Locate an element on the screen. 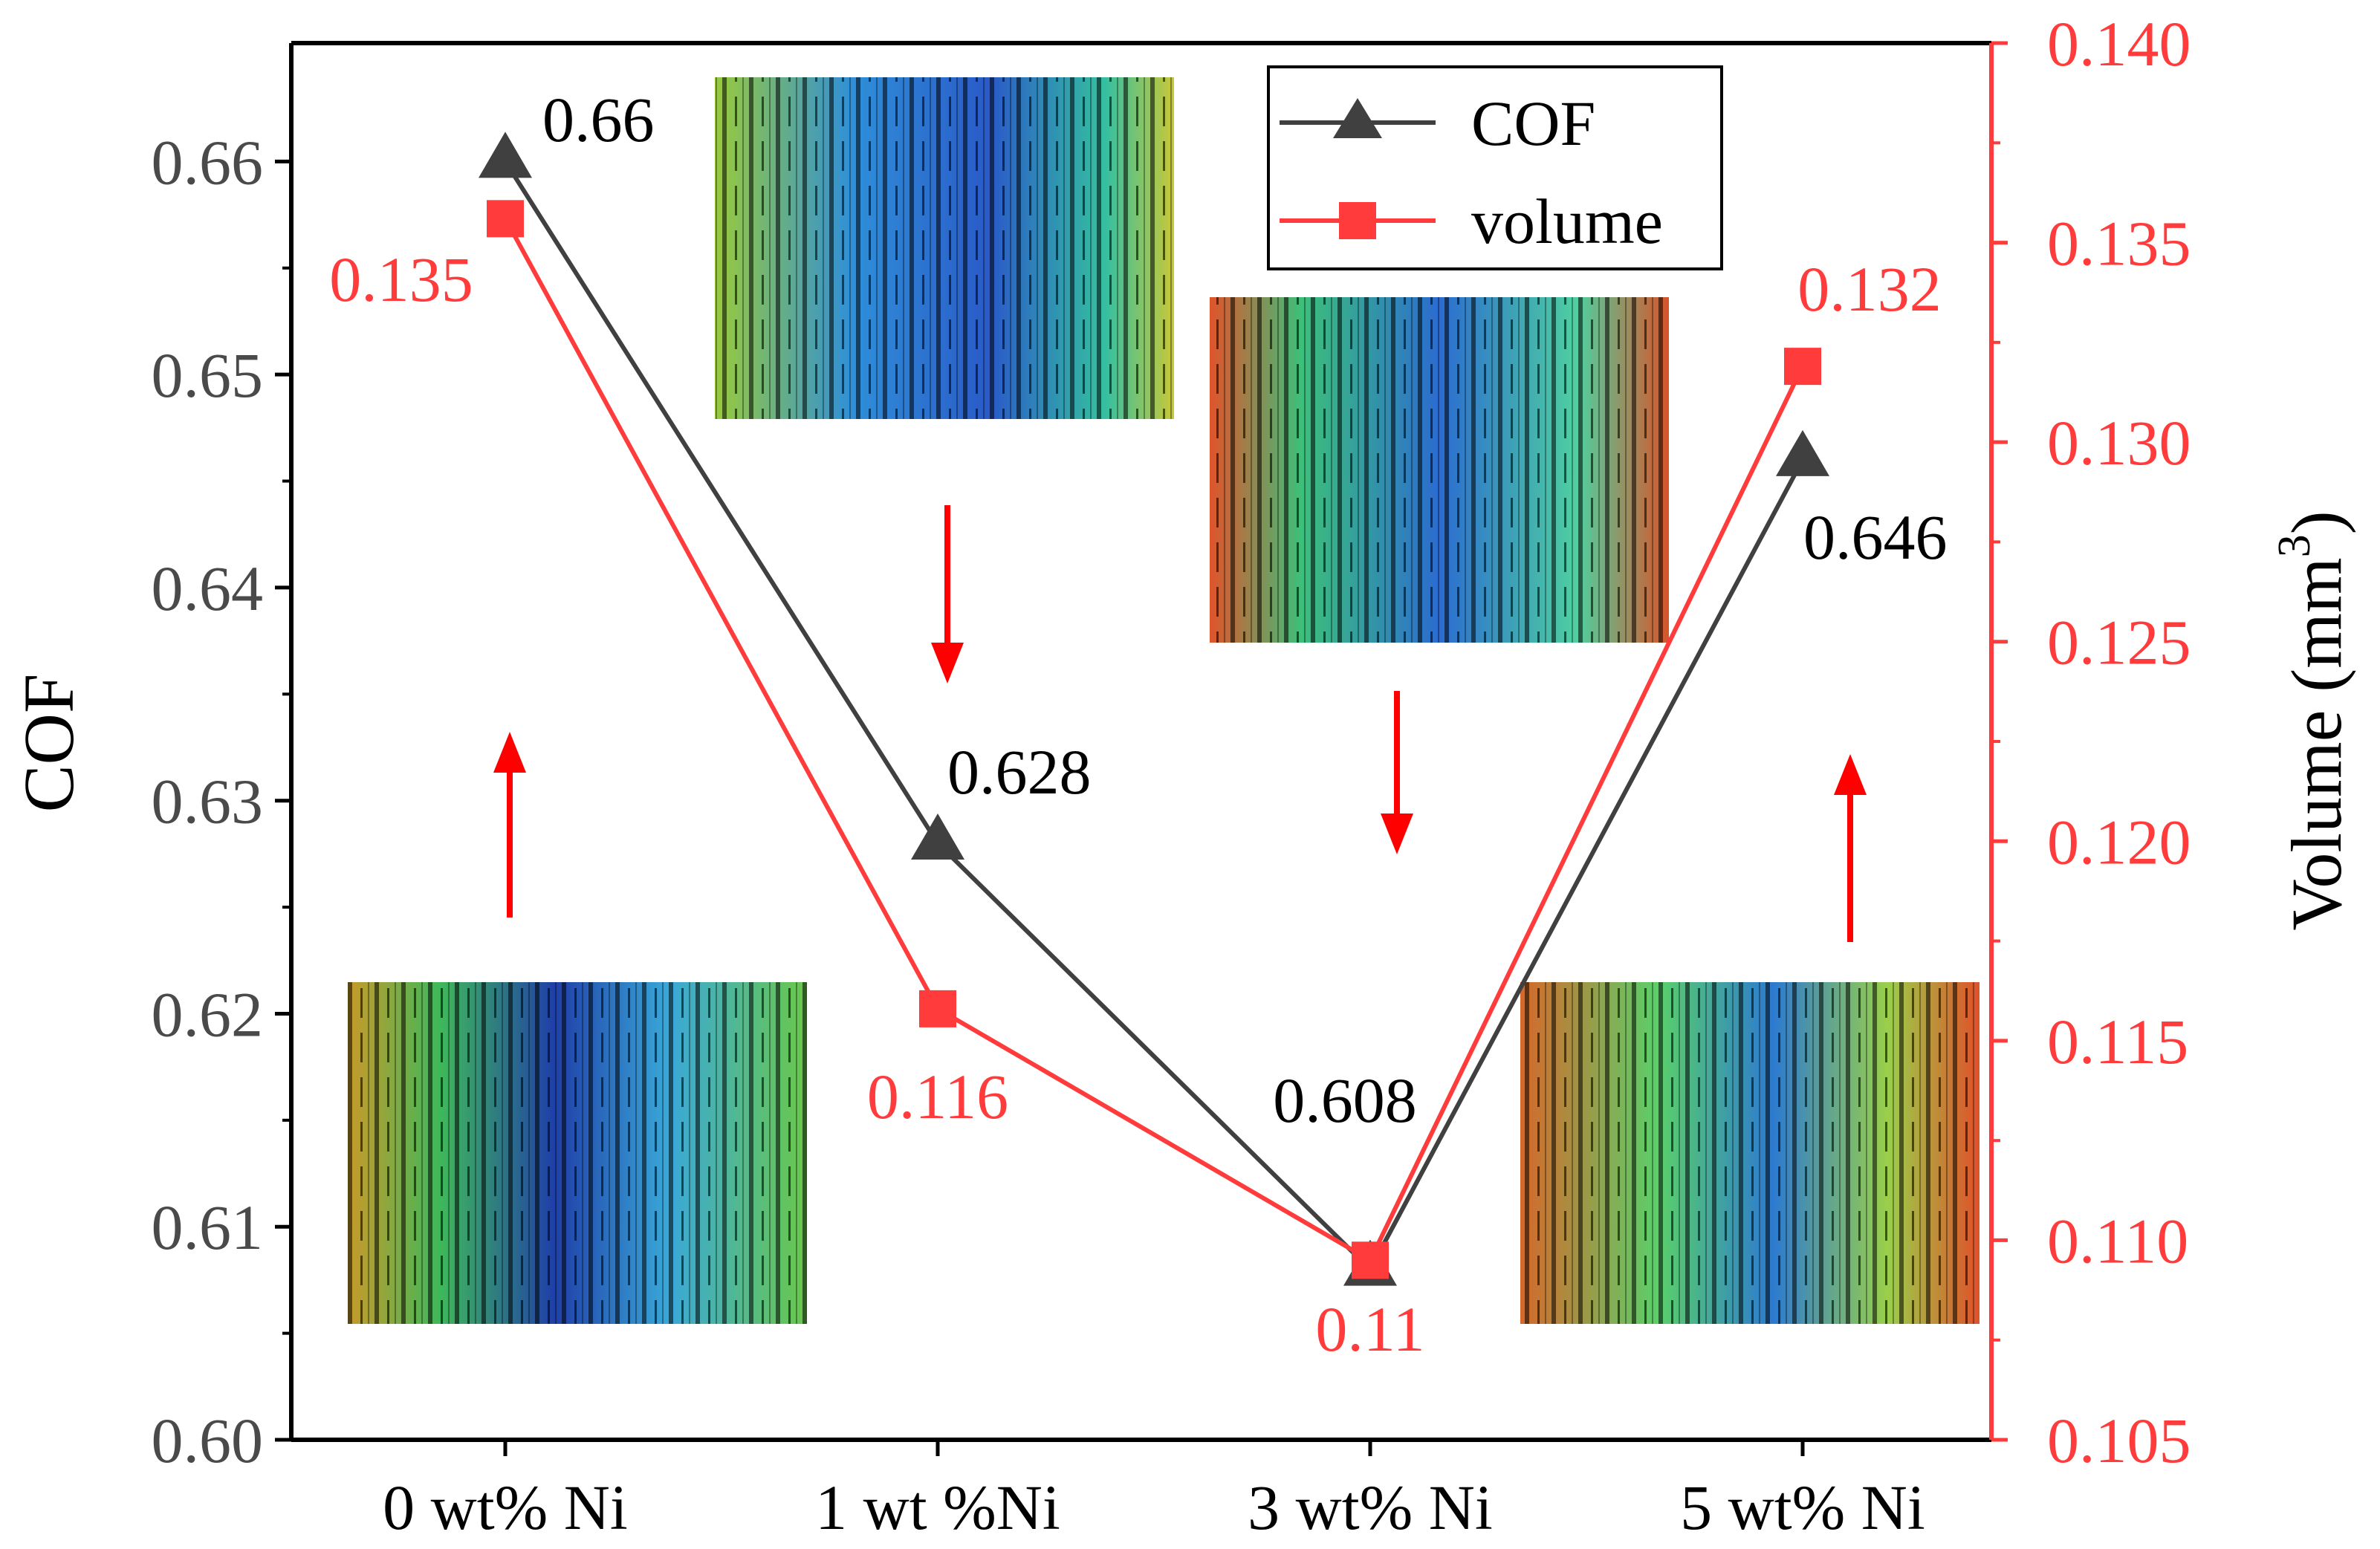 The image size is (2380, 1549). y2-tick-label: 0.105 is located at coordinates (2119, 1440).